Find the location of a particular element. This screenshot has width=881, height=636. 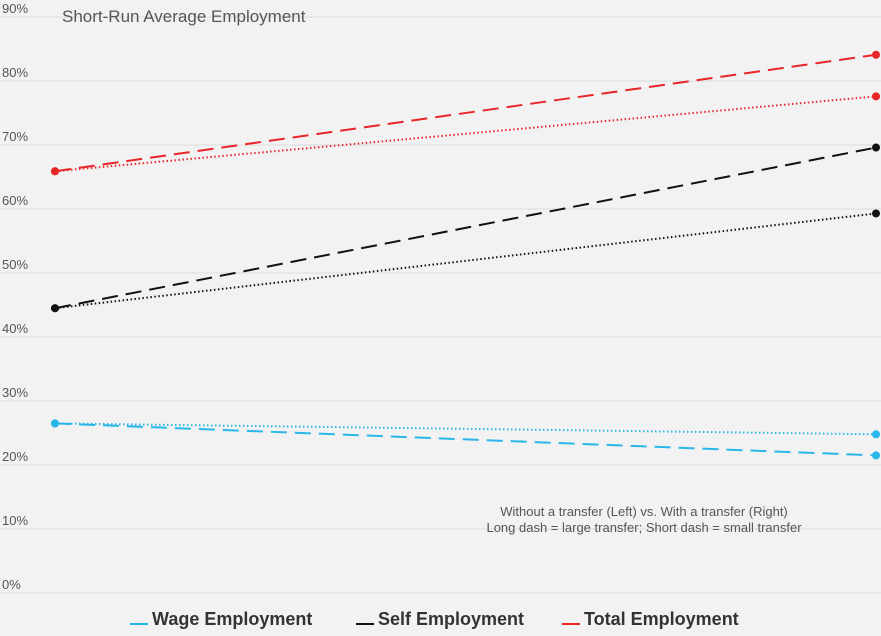

y-tick-label-10: 10% is located at coordinates (15, 520).